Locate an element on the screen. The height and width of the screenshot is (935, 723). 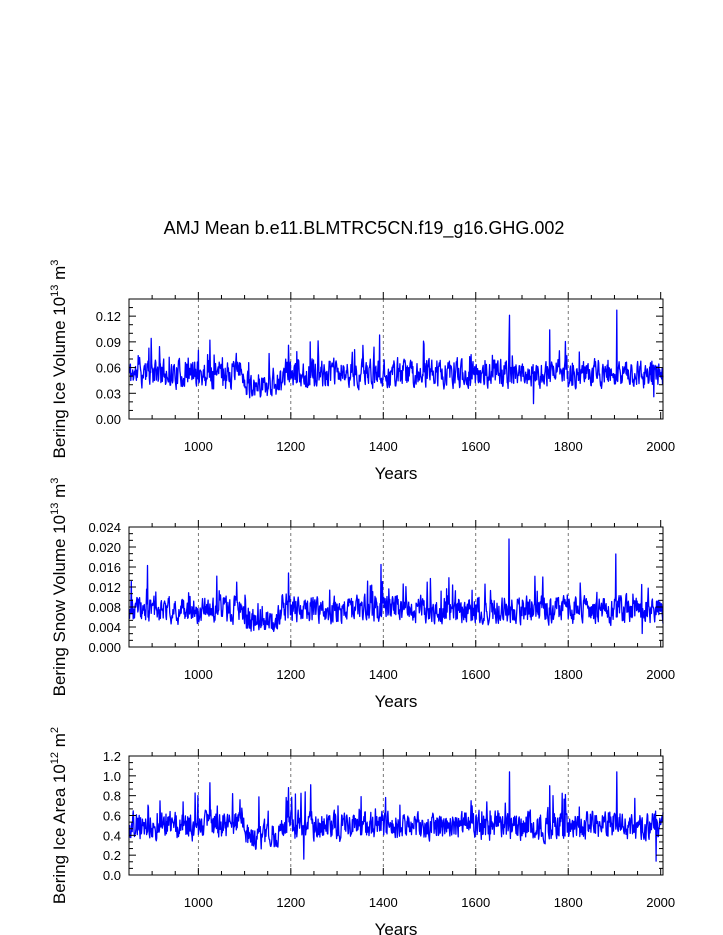
y-tick-label: 0.6 is located at coordinates (112, 816).